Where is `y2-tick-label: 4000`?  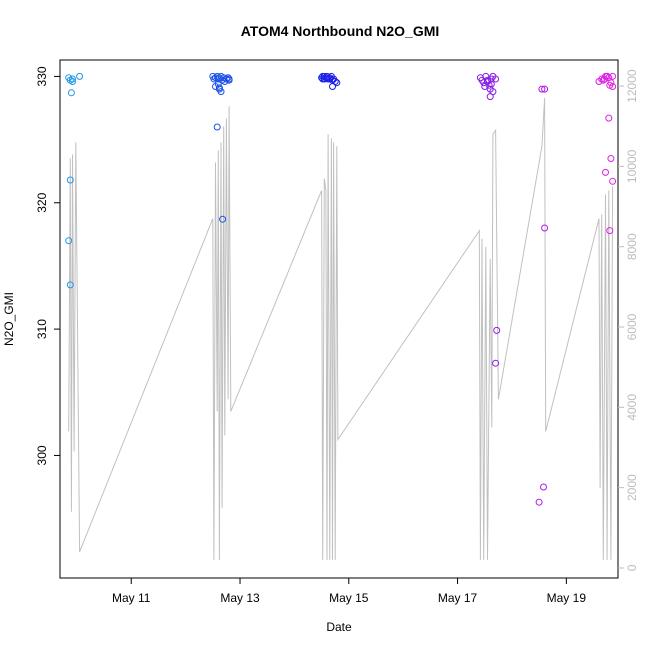
y2-tick-label: 4000 is located at coordinates (632, 407).